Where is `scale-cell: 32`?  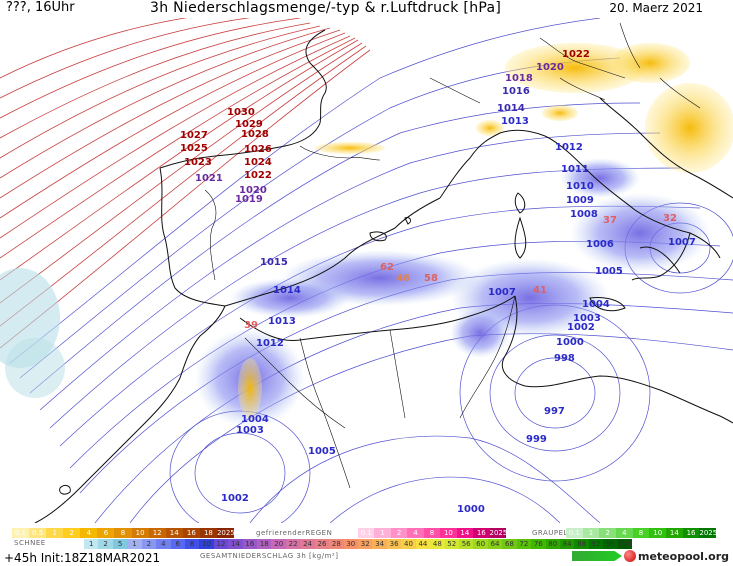
scale-cell: 32 is located at coordinates (365, 544).